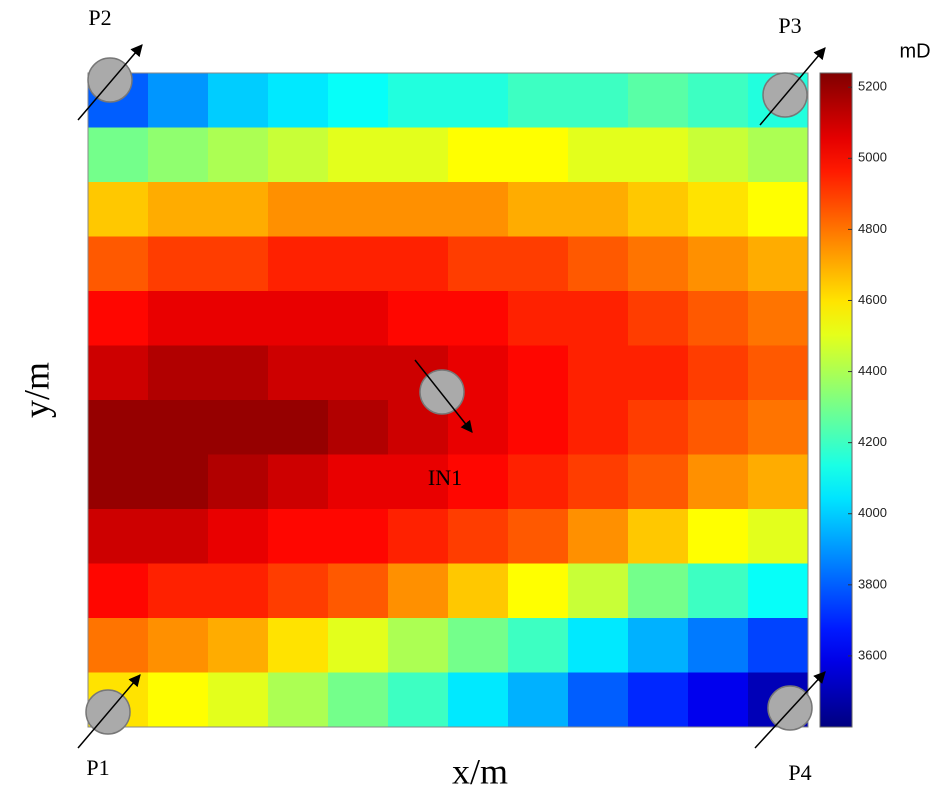  I want to click on y-axis-label: y/m, so click(36, 390).